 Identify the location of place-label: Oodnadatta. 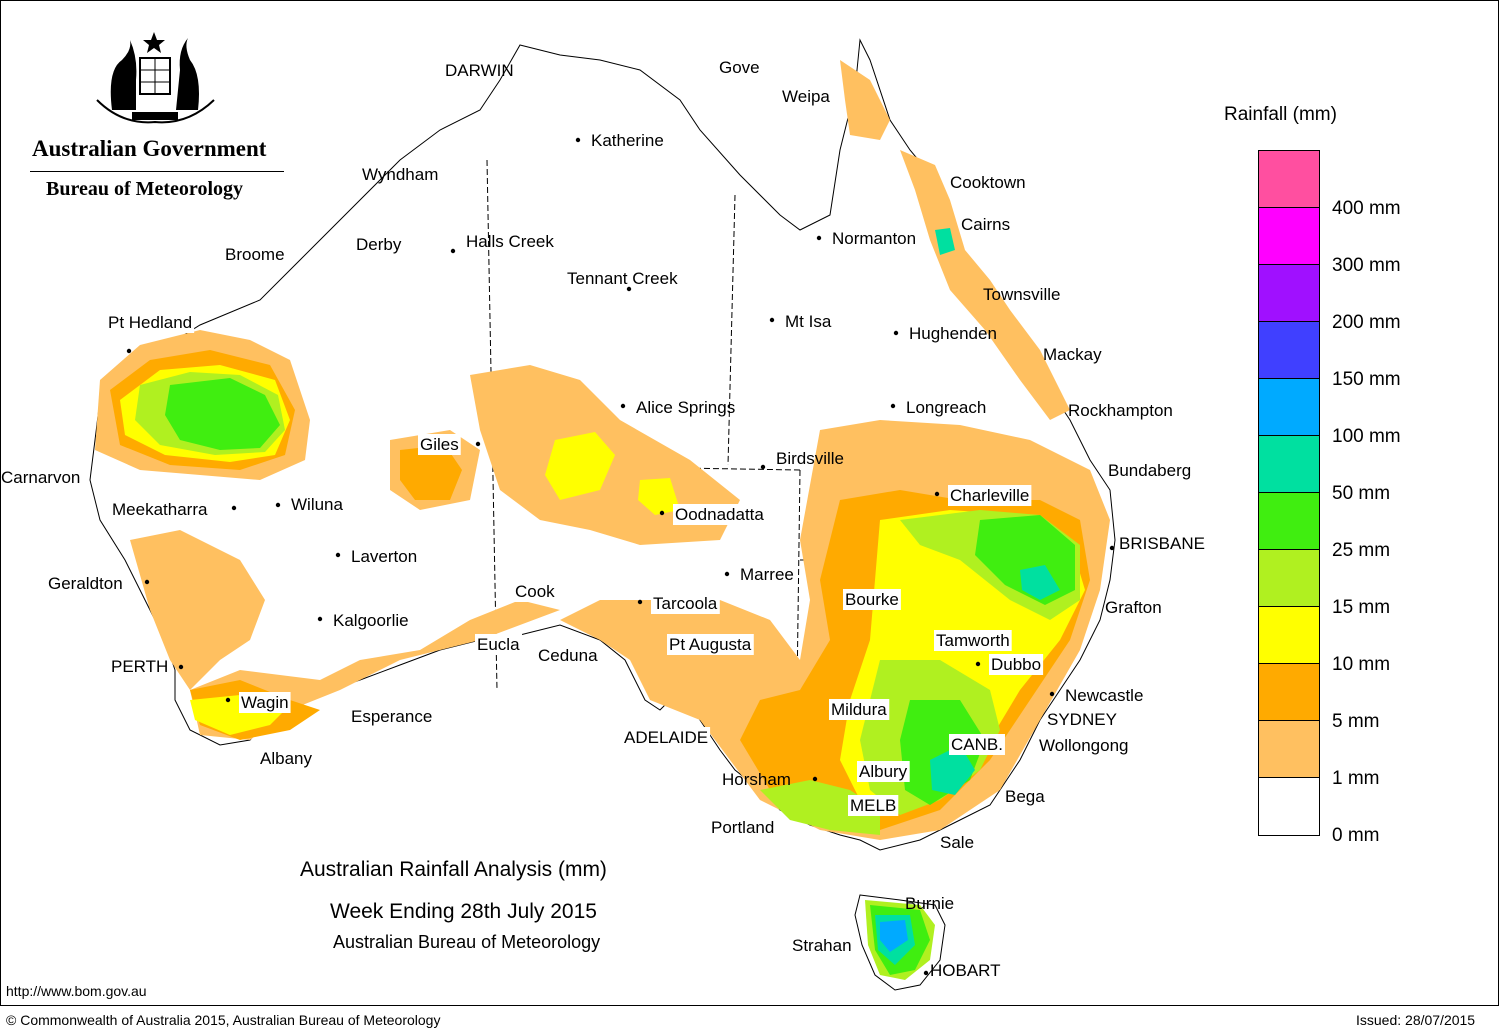
(719, 514).